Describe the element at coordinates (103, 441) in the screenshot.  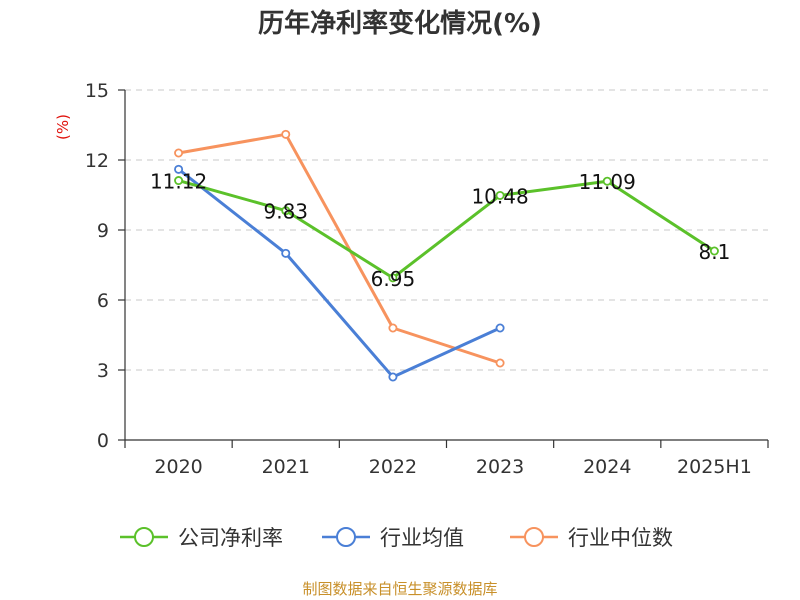
I see `y-tick-label: 0` at that location.